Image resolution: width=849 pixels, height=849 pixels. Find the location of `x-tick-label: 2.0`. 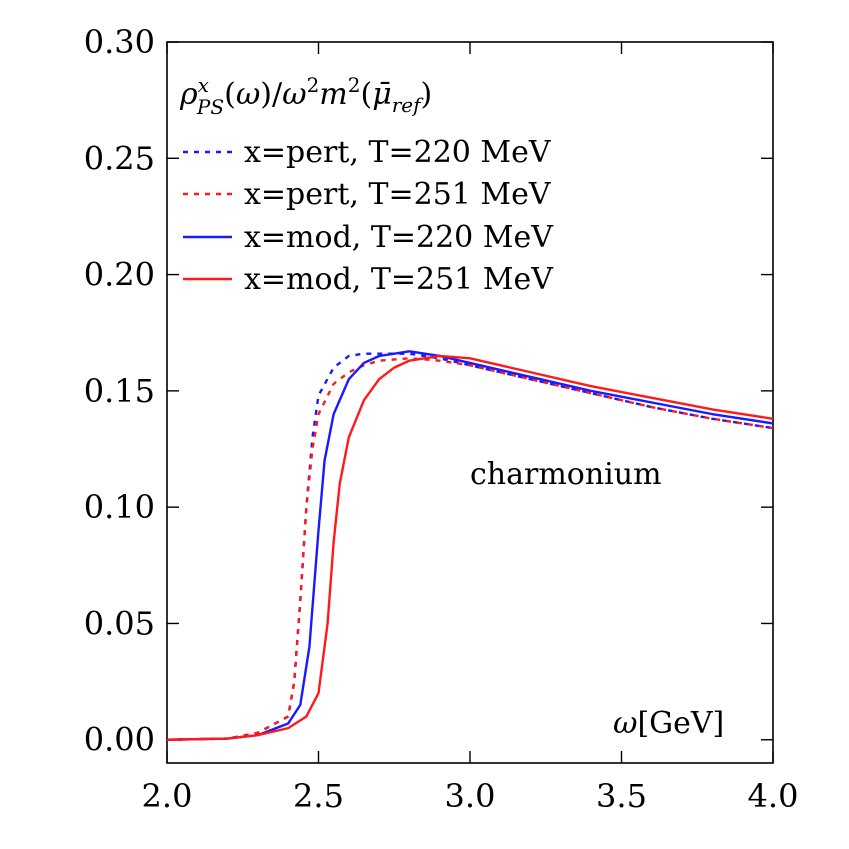

x-tick-label: 2.0 is located at coordinates (167, 796).